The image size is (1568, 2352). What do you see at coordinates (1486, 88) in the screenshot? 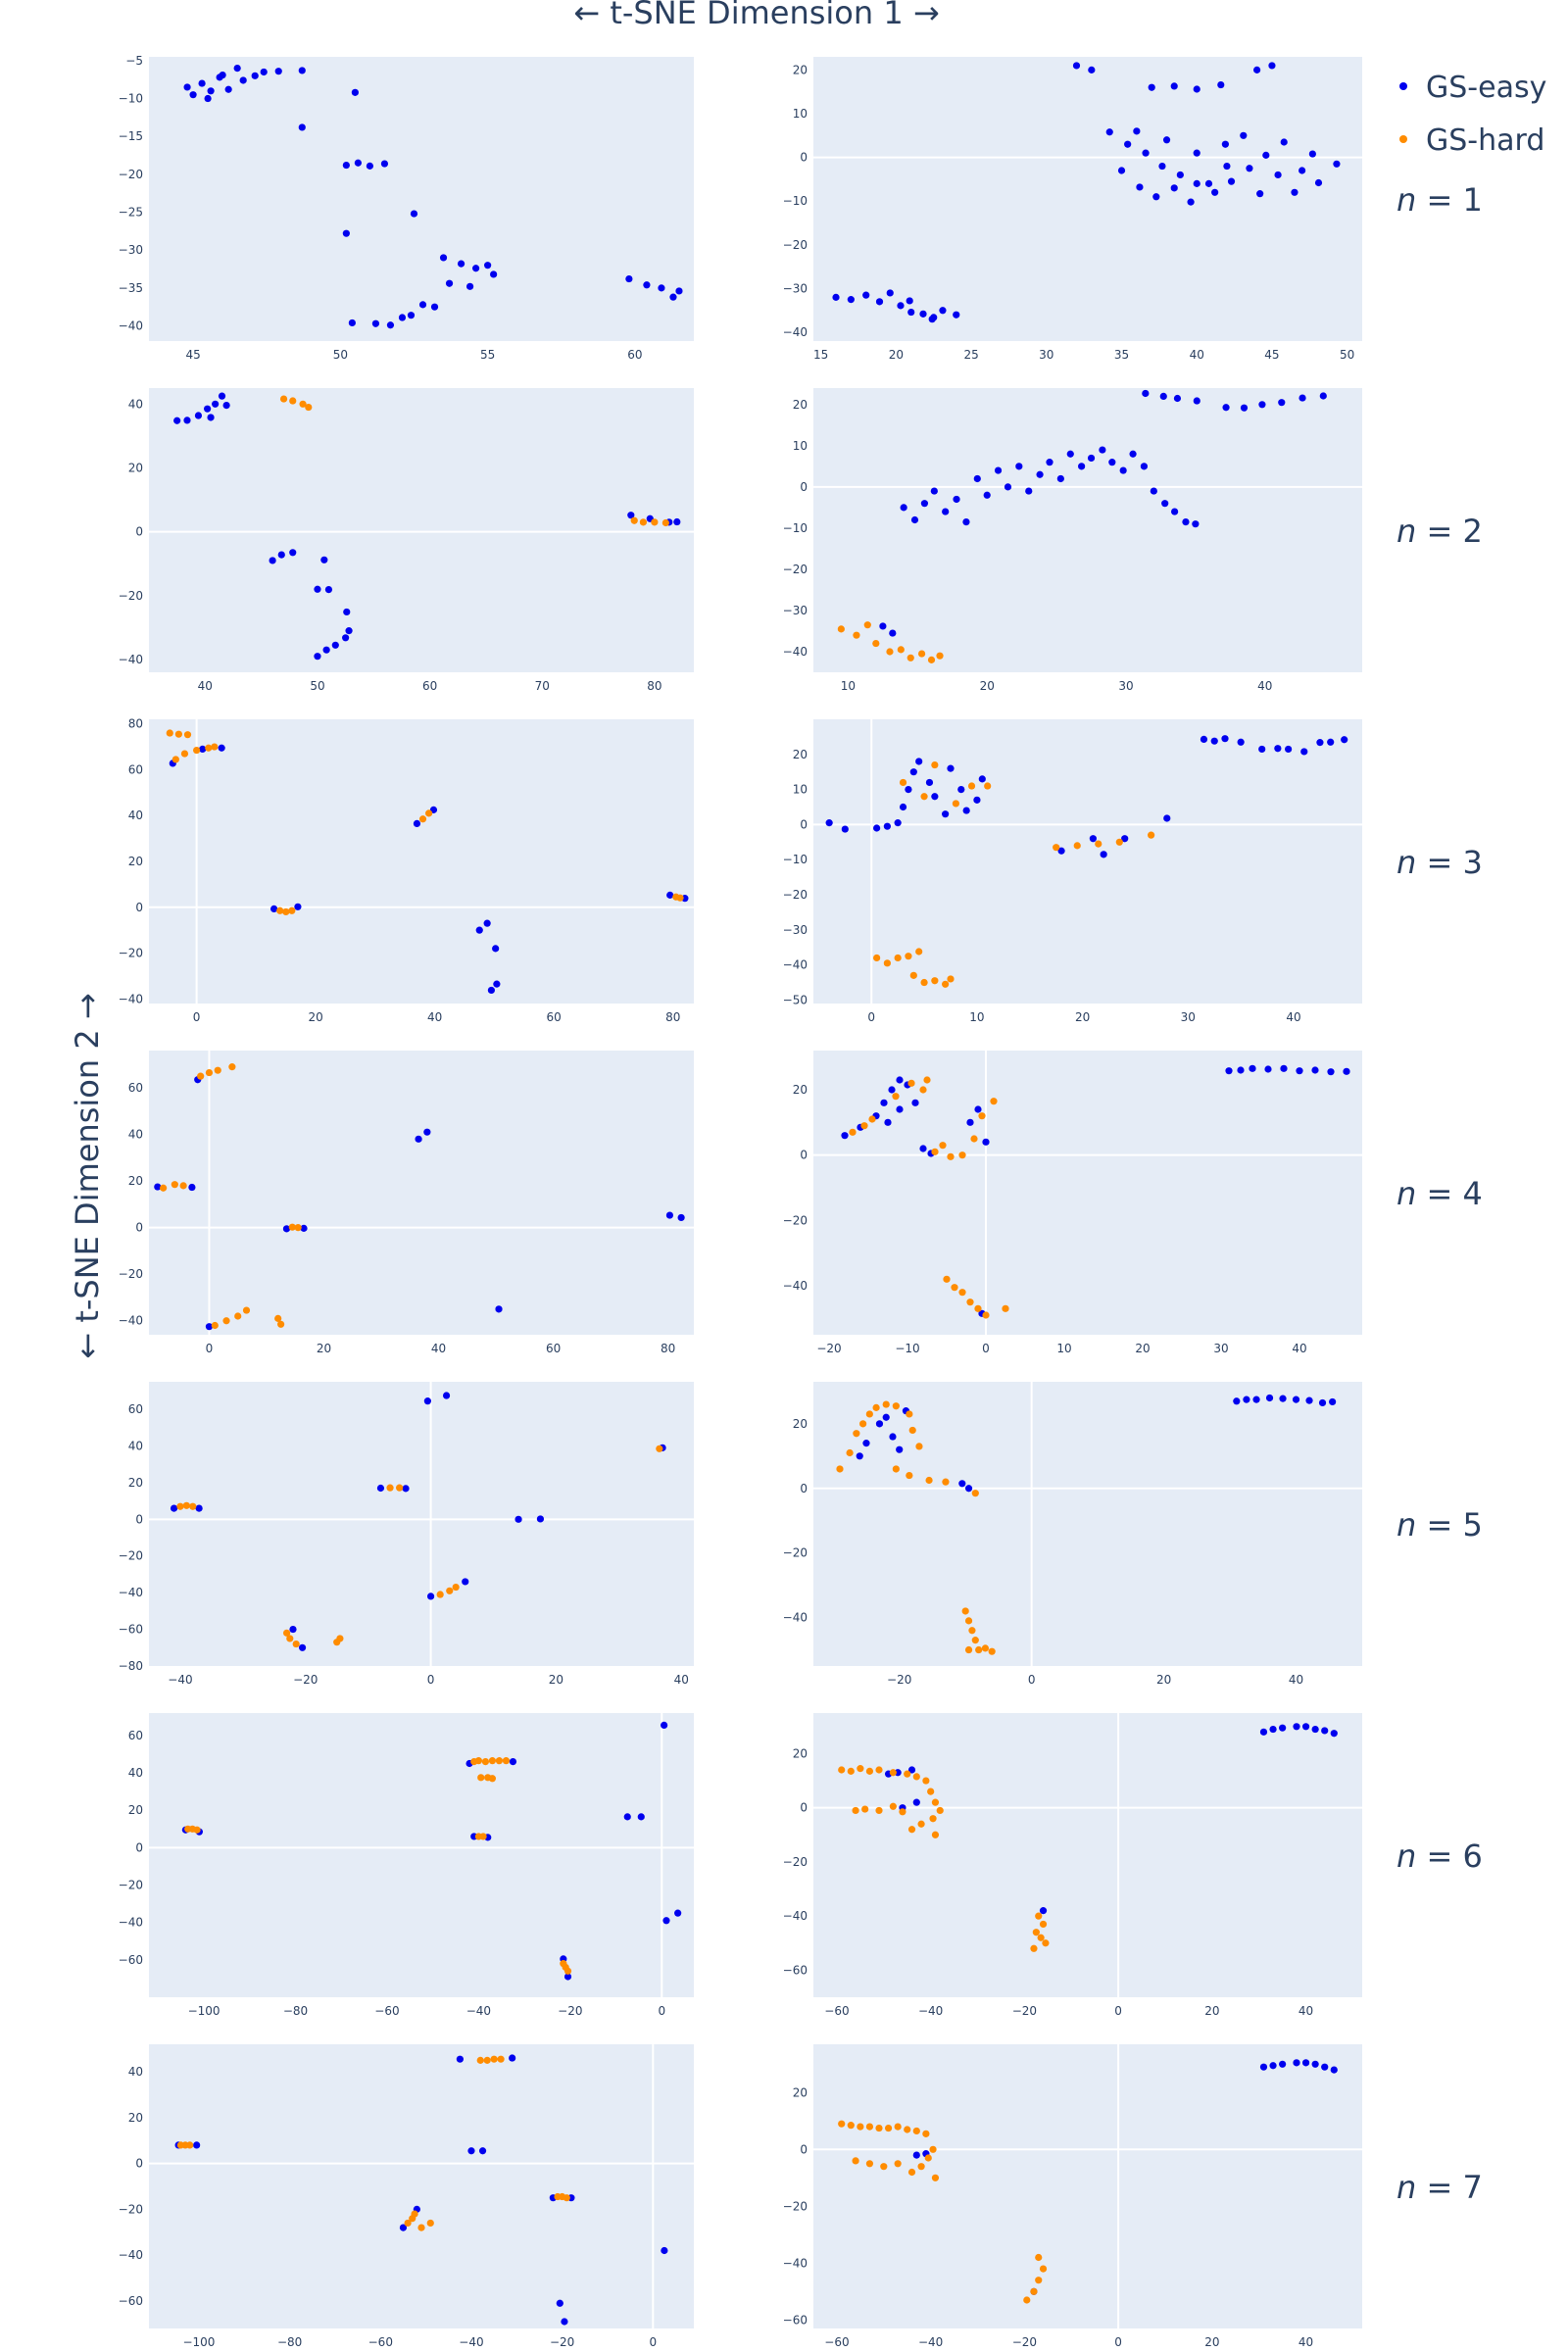
I see `legend-label: GS-easy` at bounding box center [1486, 88].